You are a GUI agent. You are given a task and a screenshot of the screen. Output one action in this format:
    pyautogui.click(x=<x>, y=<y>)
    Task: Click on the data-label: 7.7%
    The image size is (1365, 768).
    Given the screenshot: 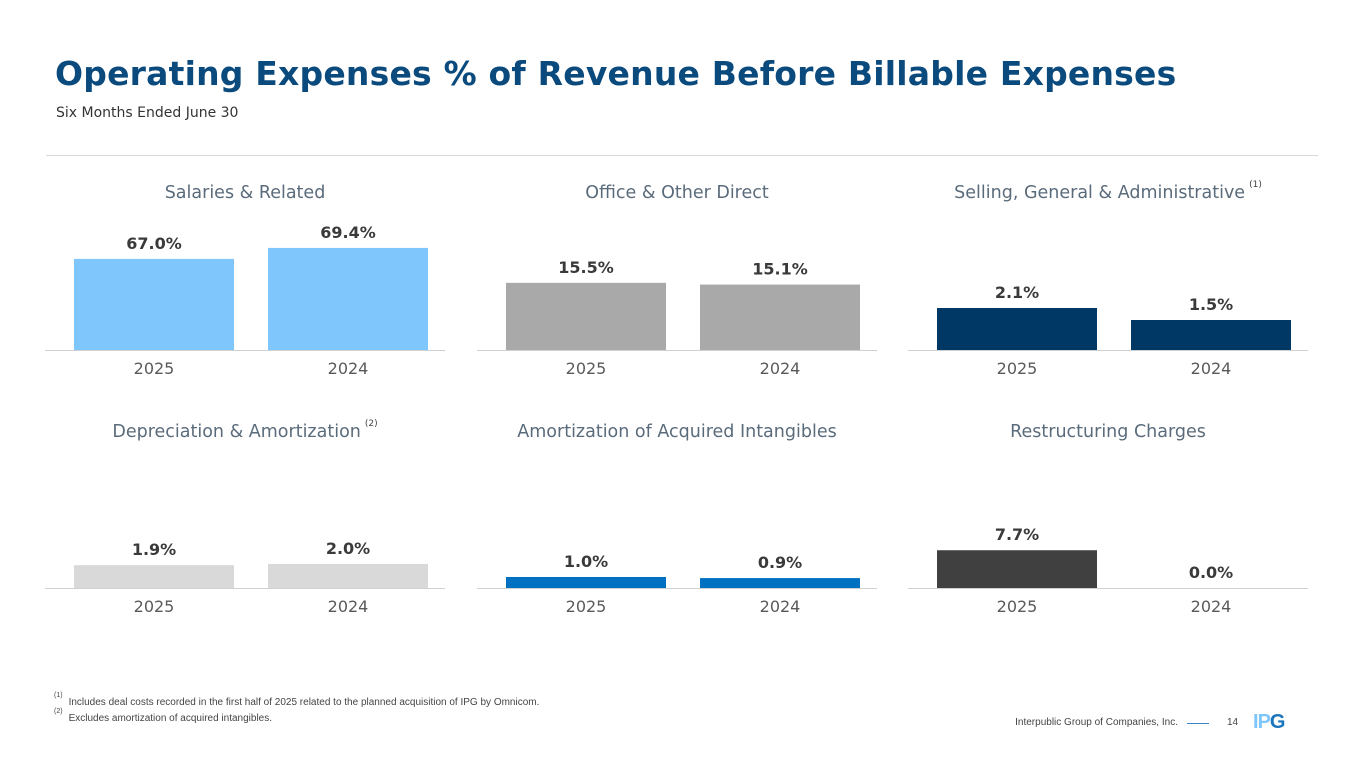 What is the action you would take?
    pyautogui.click(x=1017, y=534)
    